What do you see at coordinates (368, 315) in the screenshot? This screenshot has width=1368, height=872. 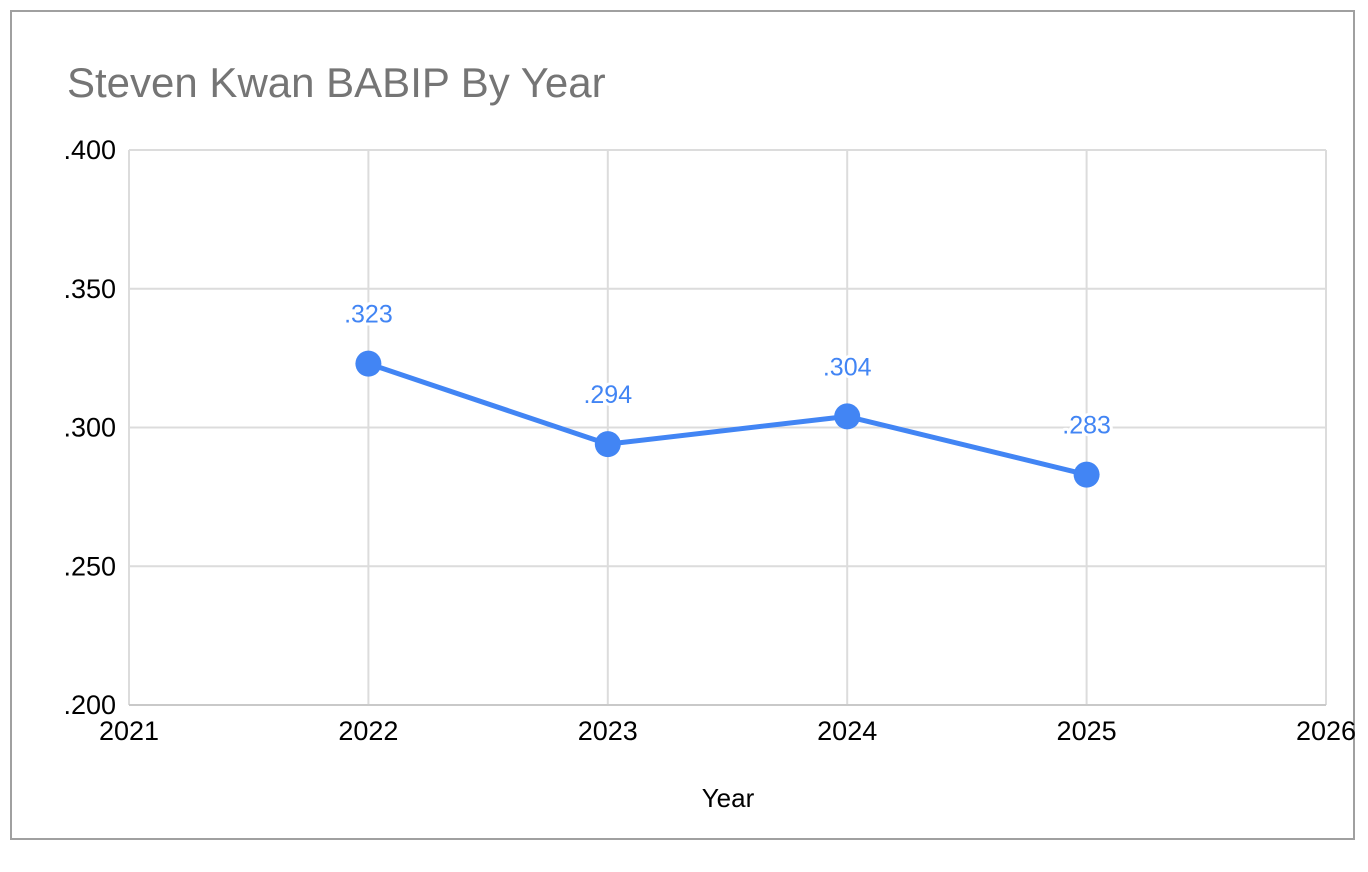 I see `data-point-label: .323` at bounding box center [368, 315].